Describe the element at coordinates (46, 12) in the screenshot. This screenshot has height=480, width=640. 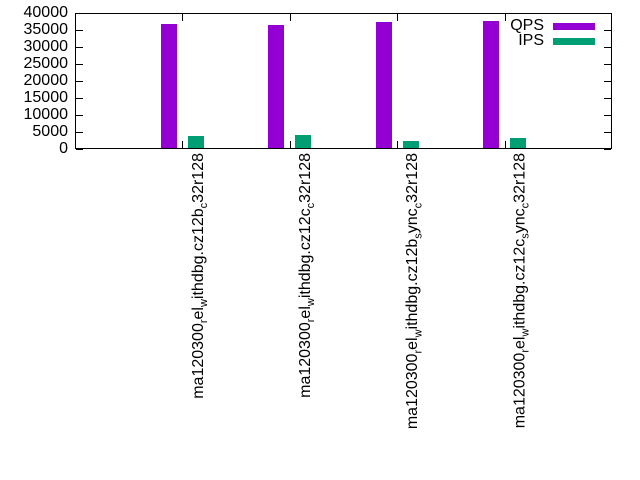
I see `y-tick-label: 40000` at that location.